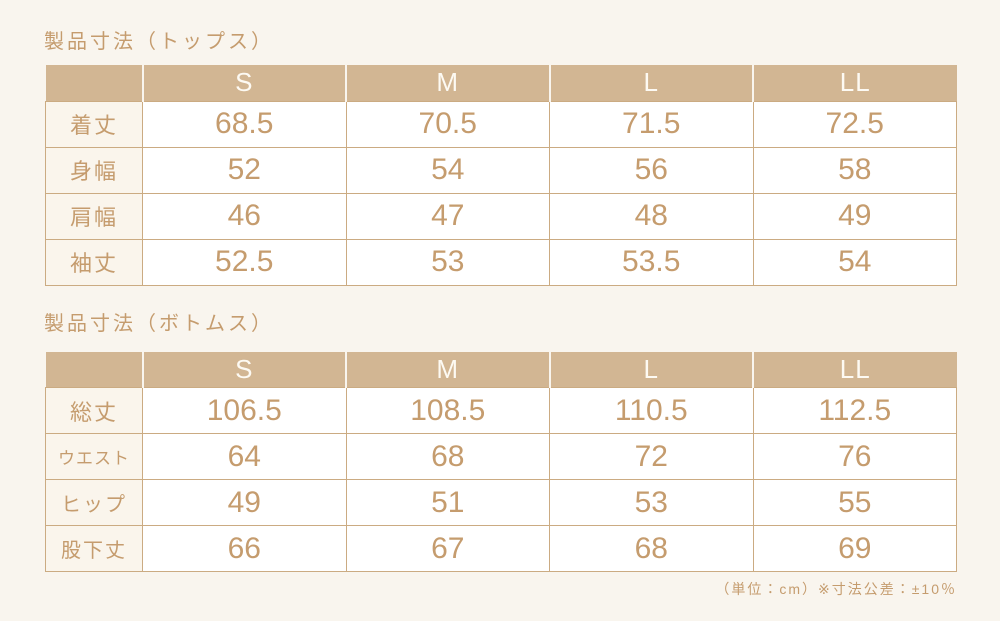 The width and height of the screenshot is (1000, 621). Describe the element at coordinates (651, 456) in the screenshot. I see `measurement-value-cell: 72` at that location.